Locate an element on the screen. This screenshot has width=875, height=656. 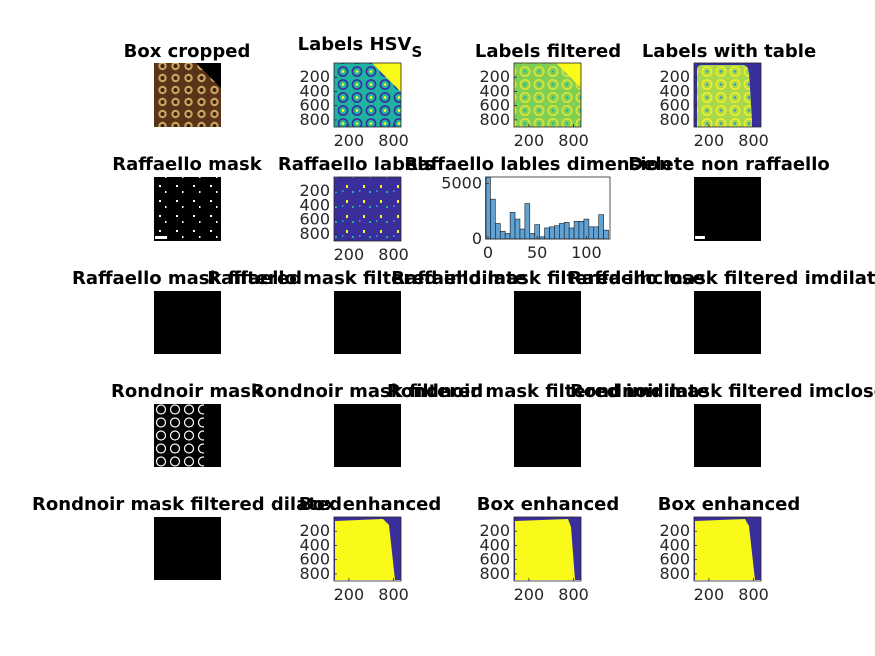
panel-title-6: Raffaello labels is located at coordinates (356, 164).